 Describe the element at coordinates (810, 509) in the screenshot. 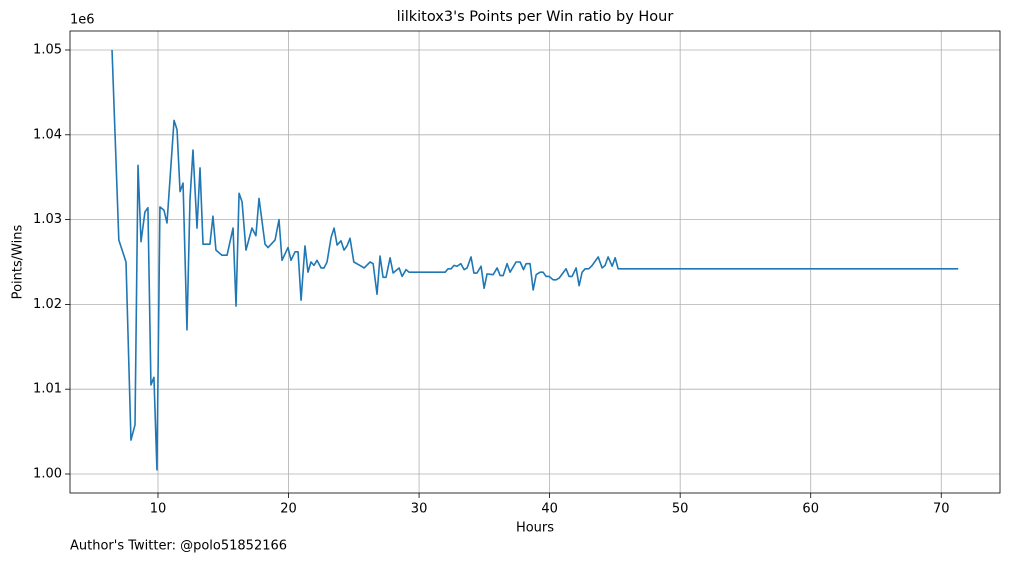

I see `x-tick-label: 60` at that location.